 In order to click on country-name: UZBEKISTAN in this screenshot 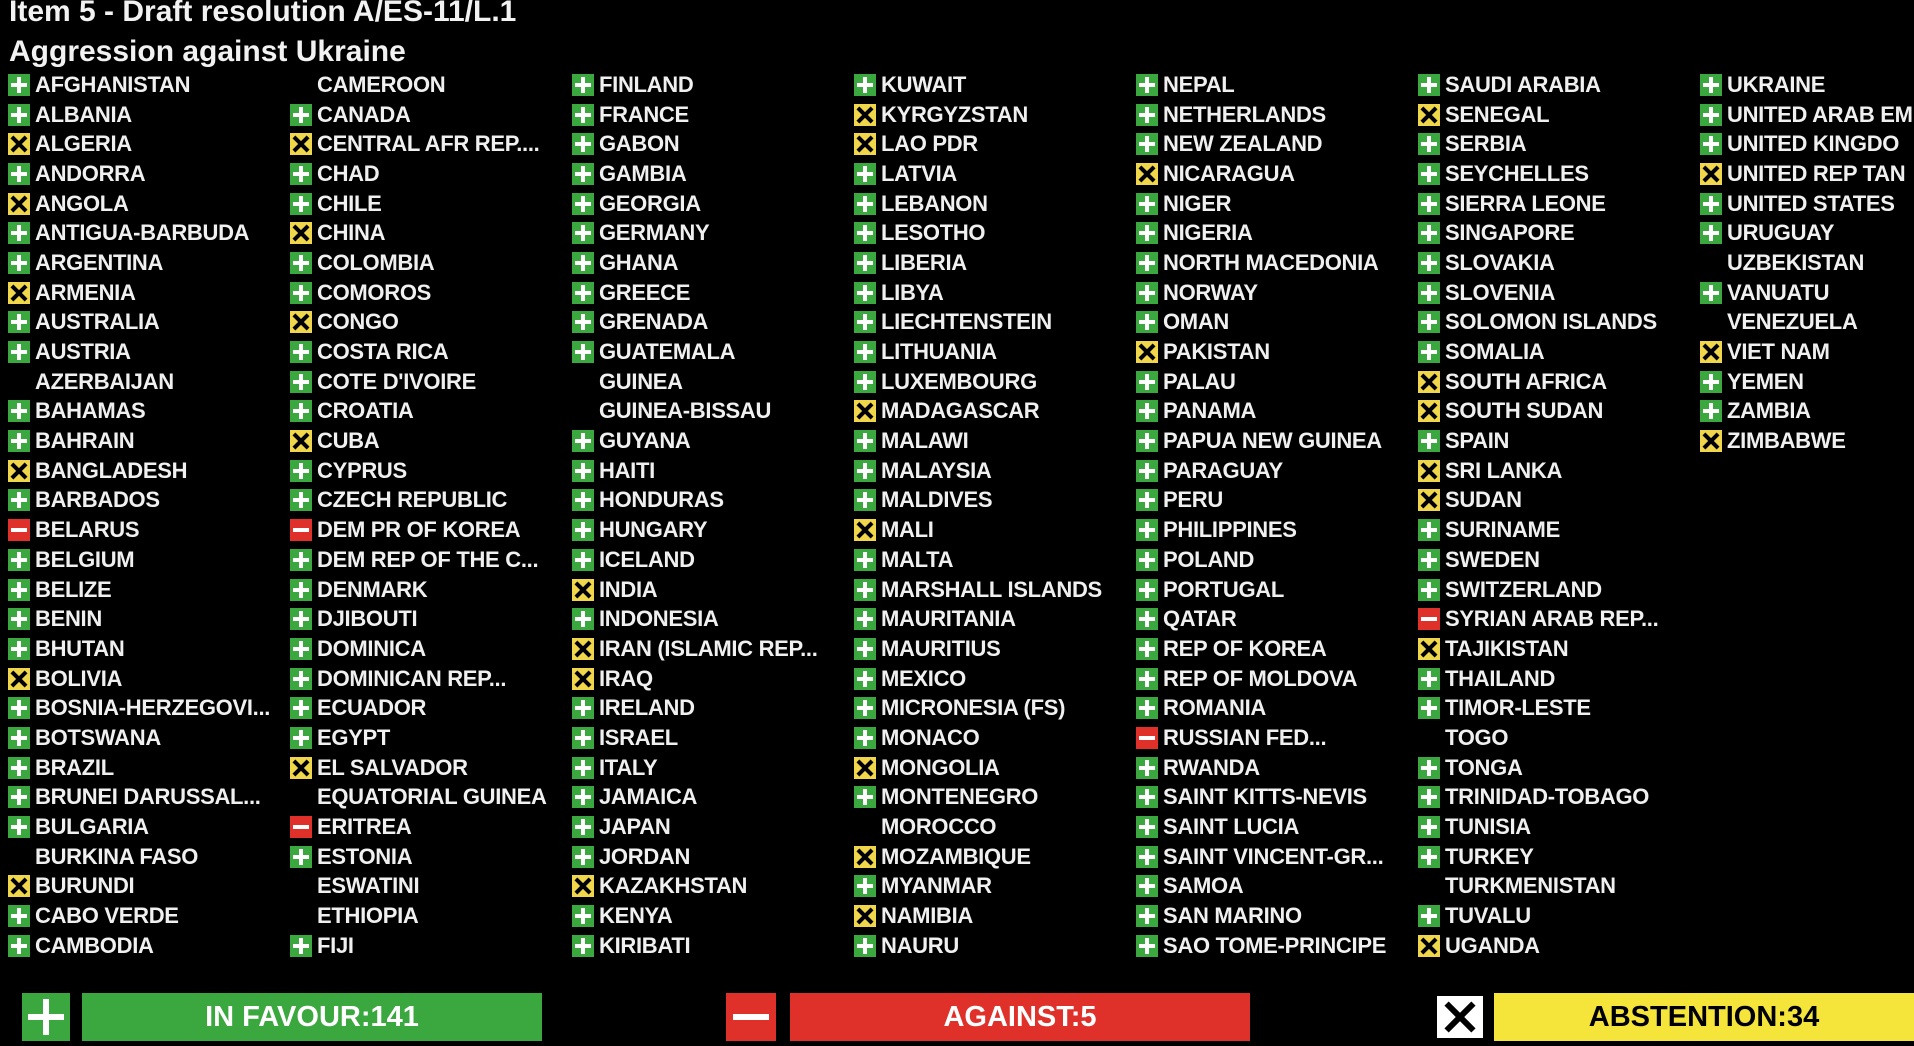, I will do `click(1796, 262)`.